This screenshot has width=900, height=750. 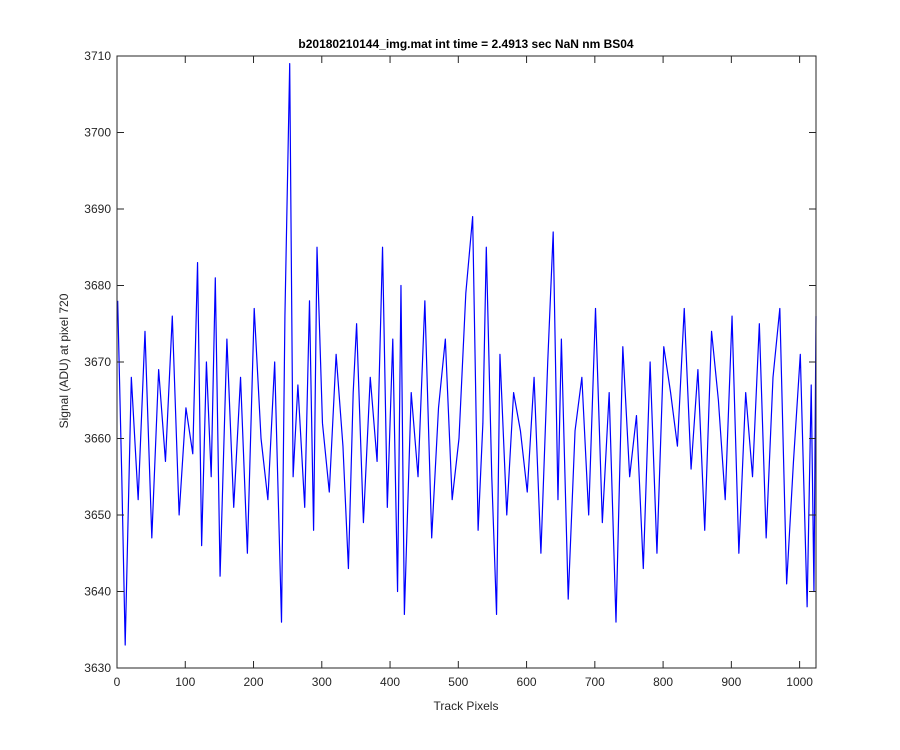 I want to click on x-axis-title: Track Pixels, so click(x=466, y=706).